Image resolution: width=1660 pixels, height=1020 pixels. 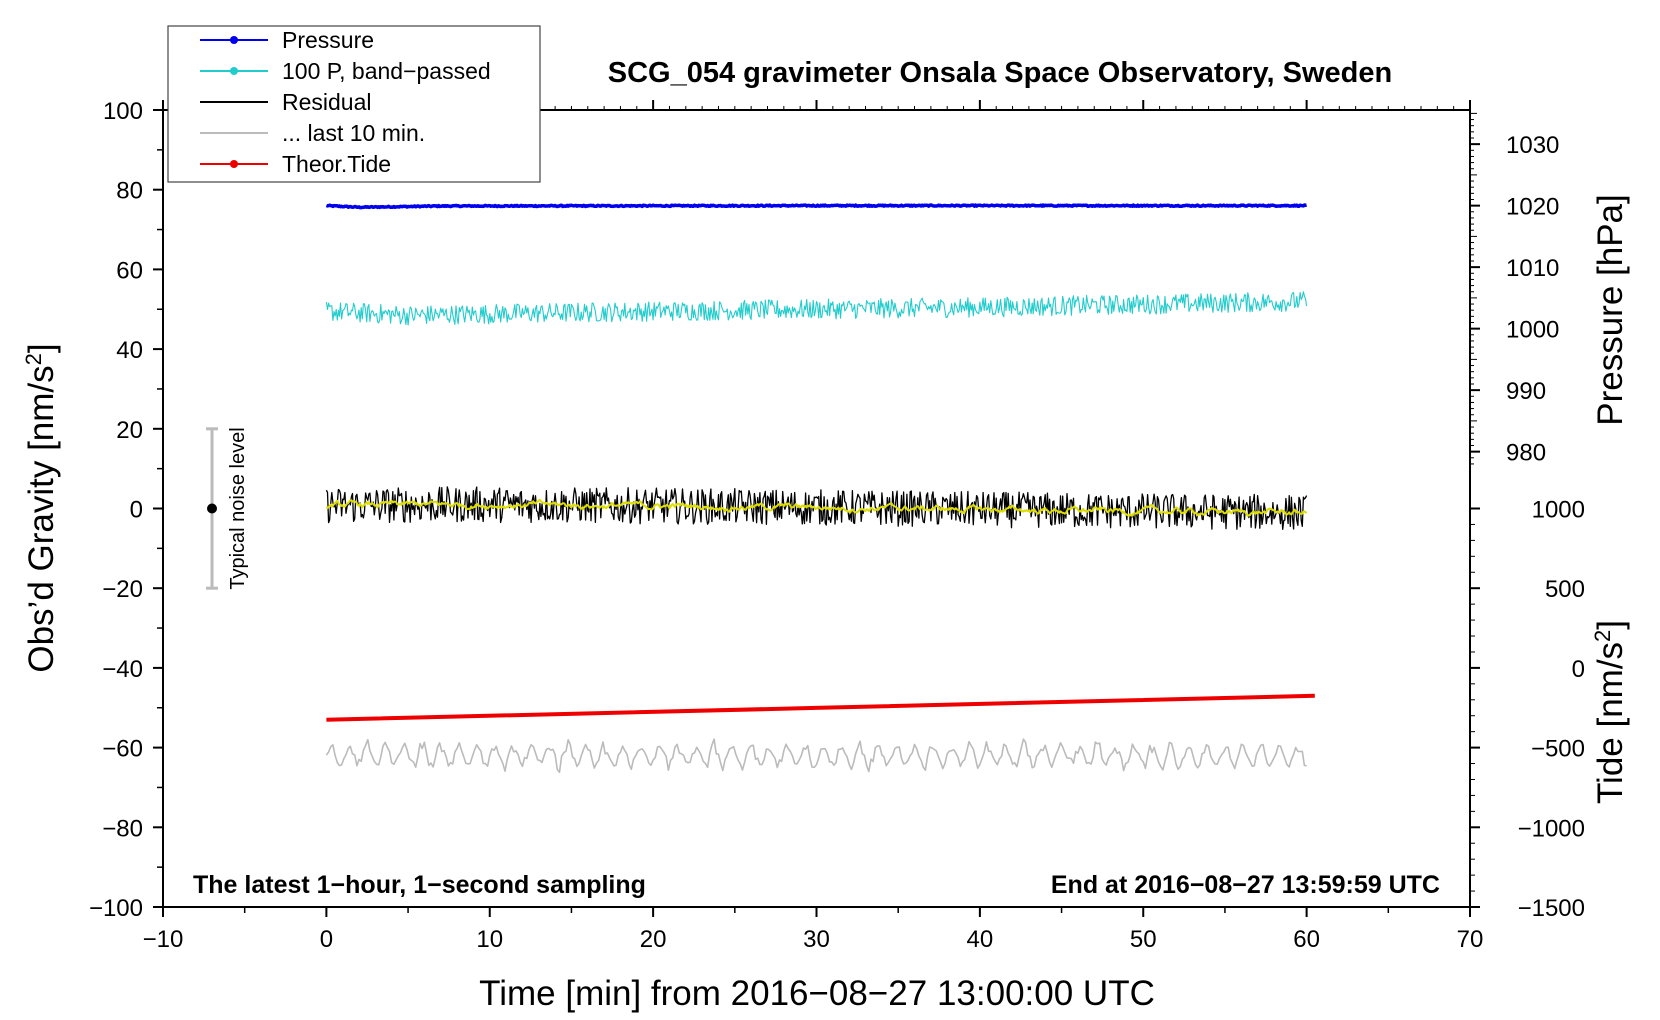 I want to click on series-last-10-min, so click(x=816, y=756).